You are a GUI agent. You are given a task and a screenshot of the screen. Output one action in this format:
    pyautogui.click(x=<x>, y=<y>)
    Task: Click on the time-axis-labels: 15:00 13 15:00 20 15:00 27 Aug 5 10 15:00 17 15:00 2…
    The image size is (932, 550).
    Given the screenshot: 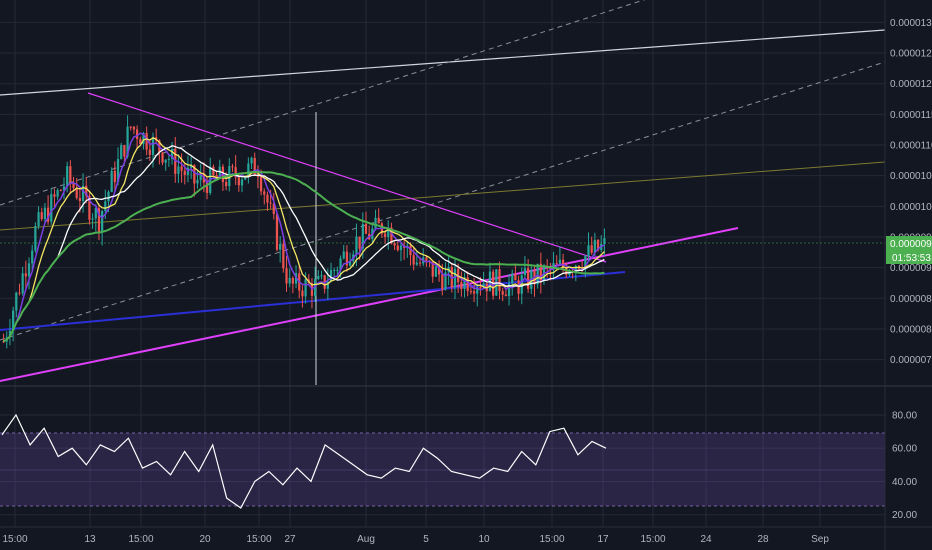 What is the action you would take?
    pyautogui.click(x=415, y=539)
    